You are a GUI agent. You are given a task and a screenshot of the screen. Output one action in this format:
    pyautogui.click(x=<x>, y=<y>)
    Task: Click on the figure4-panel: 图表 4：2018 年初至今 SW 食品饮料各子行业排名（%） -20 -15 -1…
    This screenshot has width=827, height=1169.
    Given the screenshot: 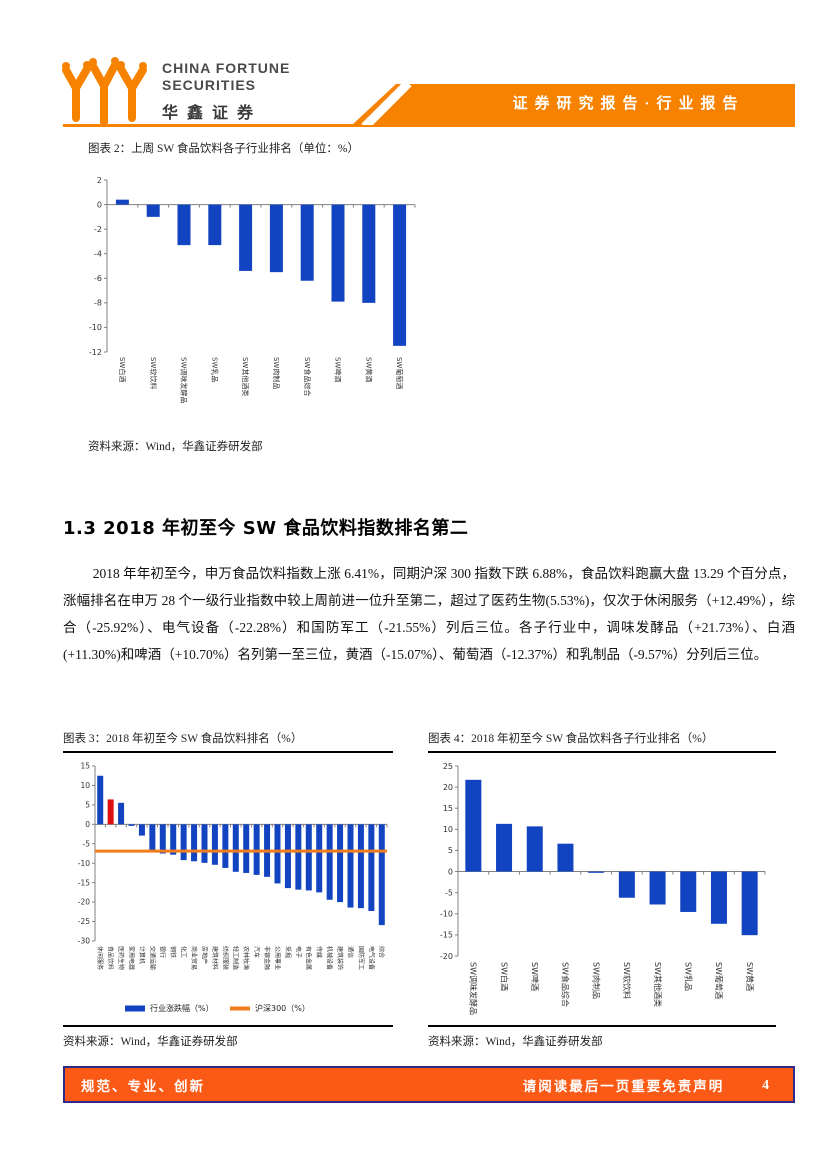 What is the action you would take?
    pyautogui.click(x=602, y=889)
    